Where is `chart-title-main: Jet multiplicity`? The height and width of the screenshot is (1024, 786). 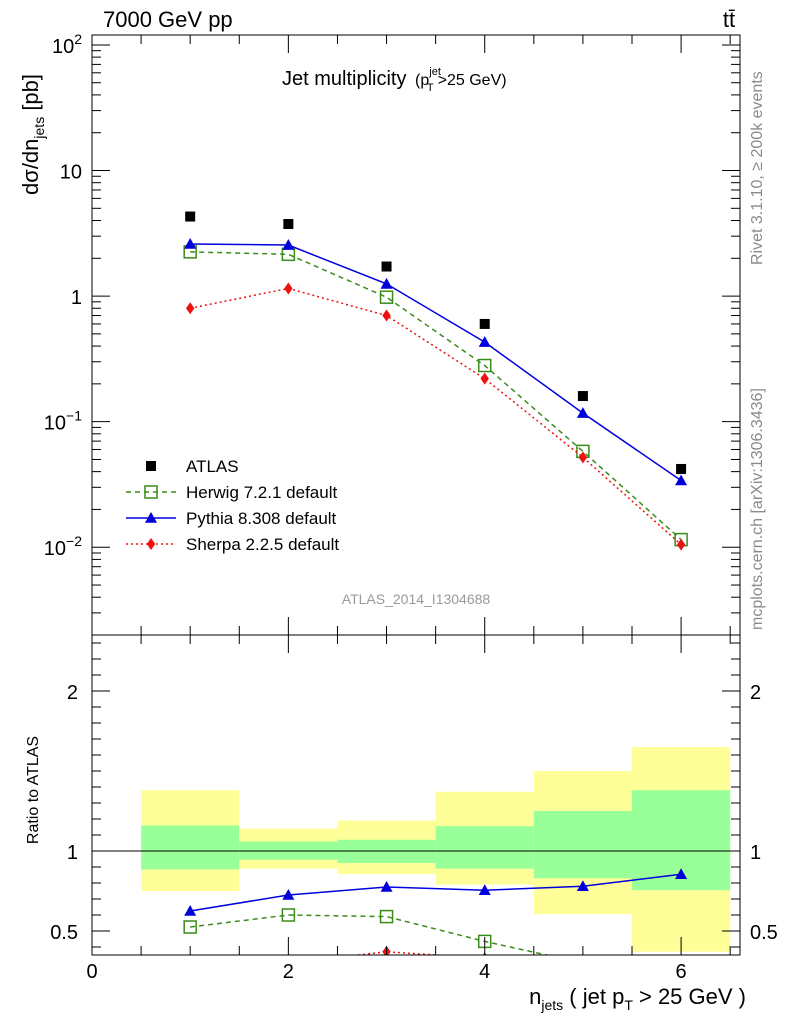 chart-title-main: Jet multiplicity is located at coordinates (344, 79).